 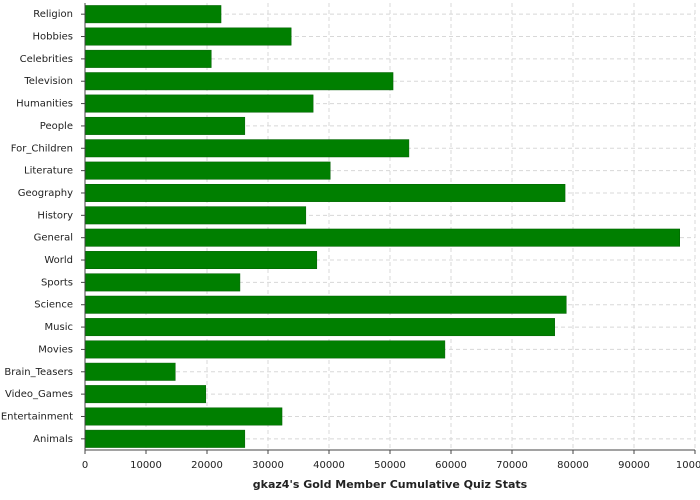 I want to click on y-tick-label: Celebrities, so click(x=46, y=59).